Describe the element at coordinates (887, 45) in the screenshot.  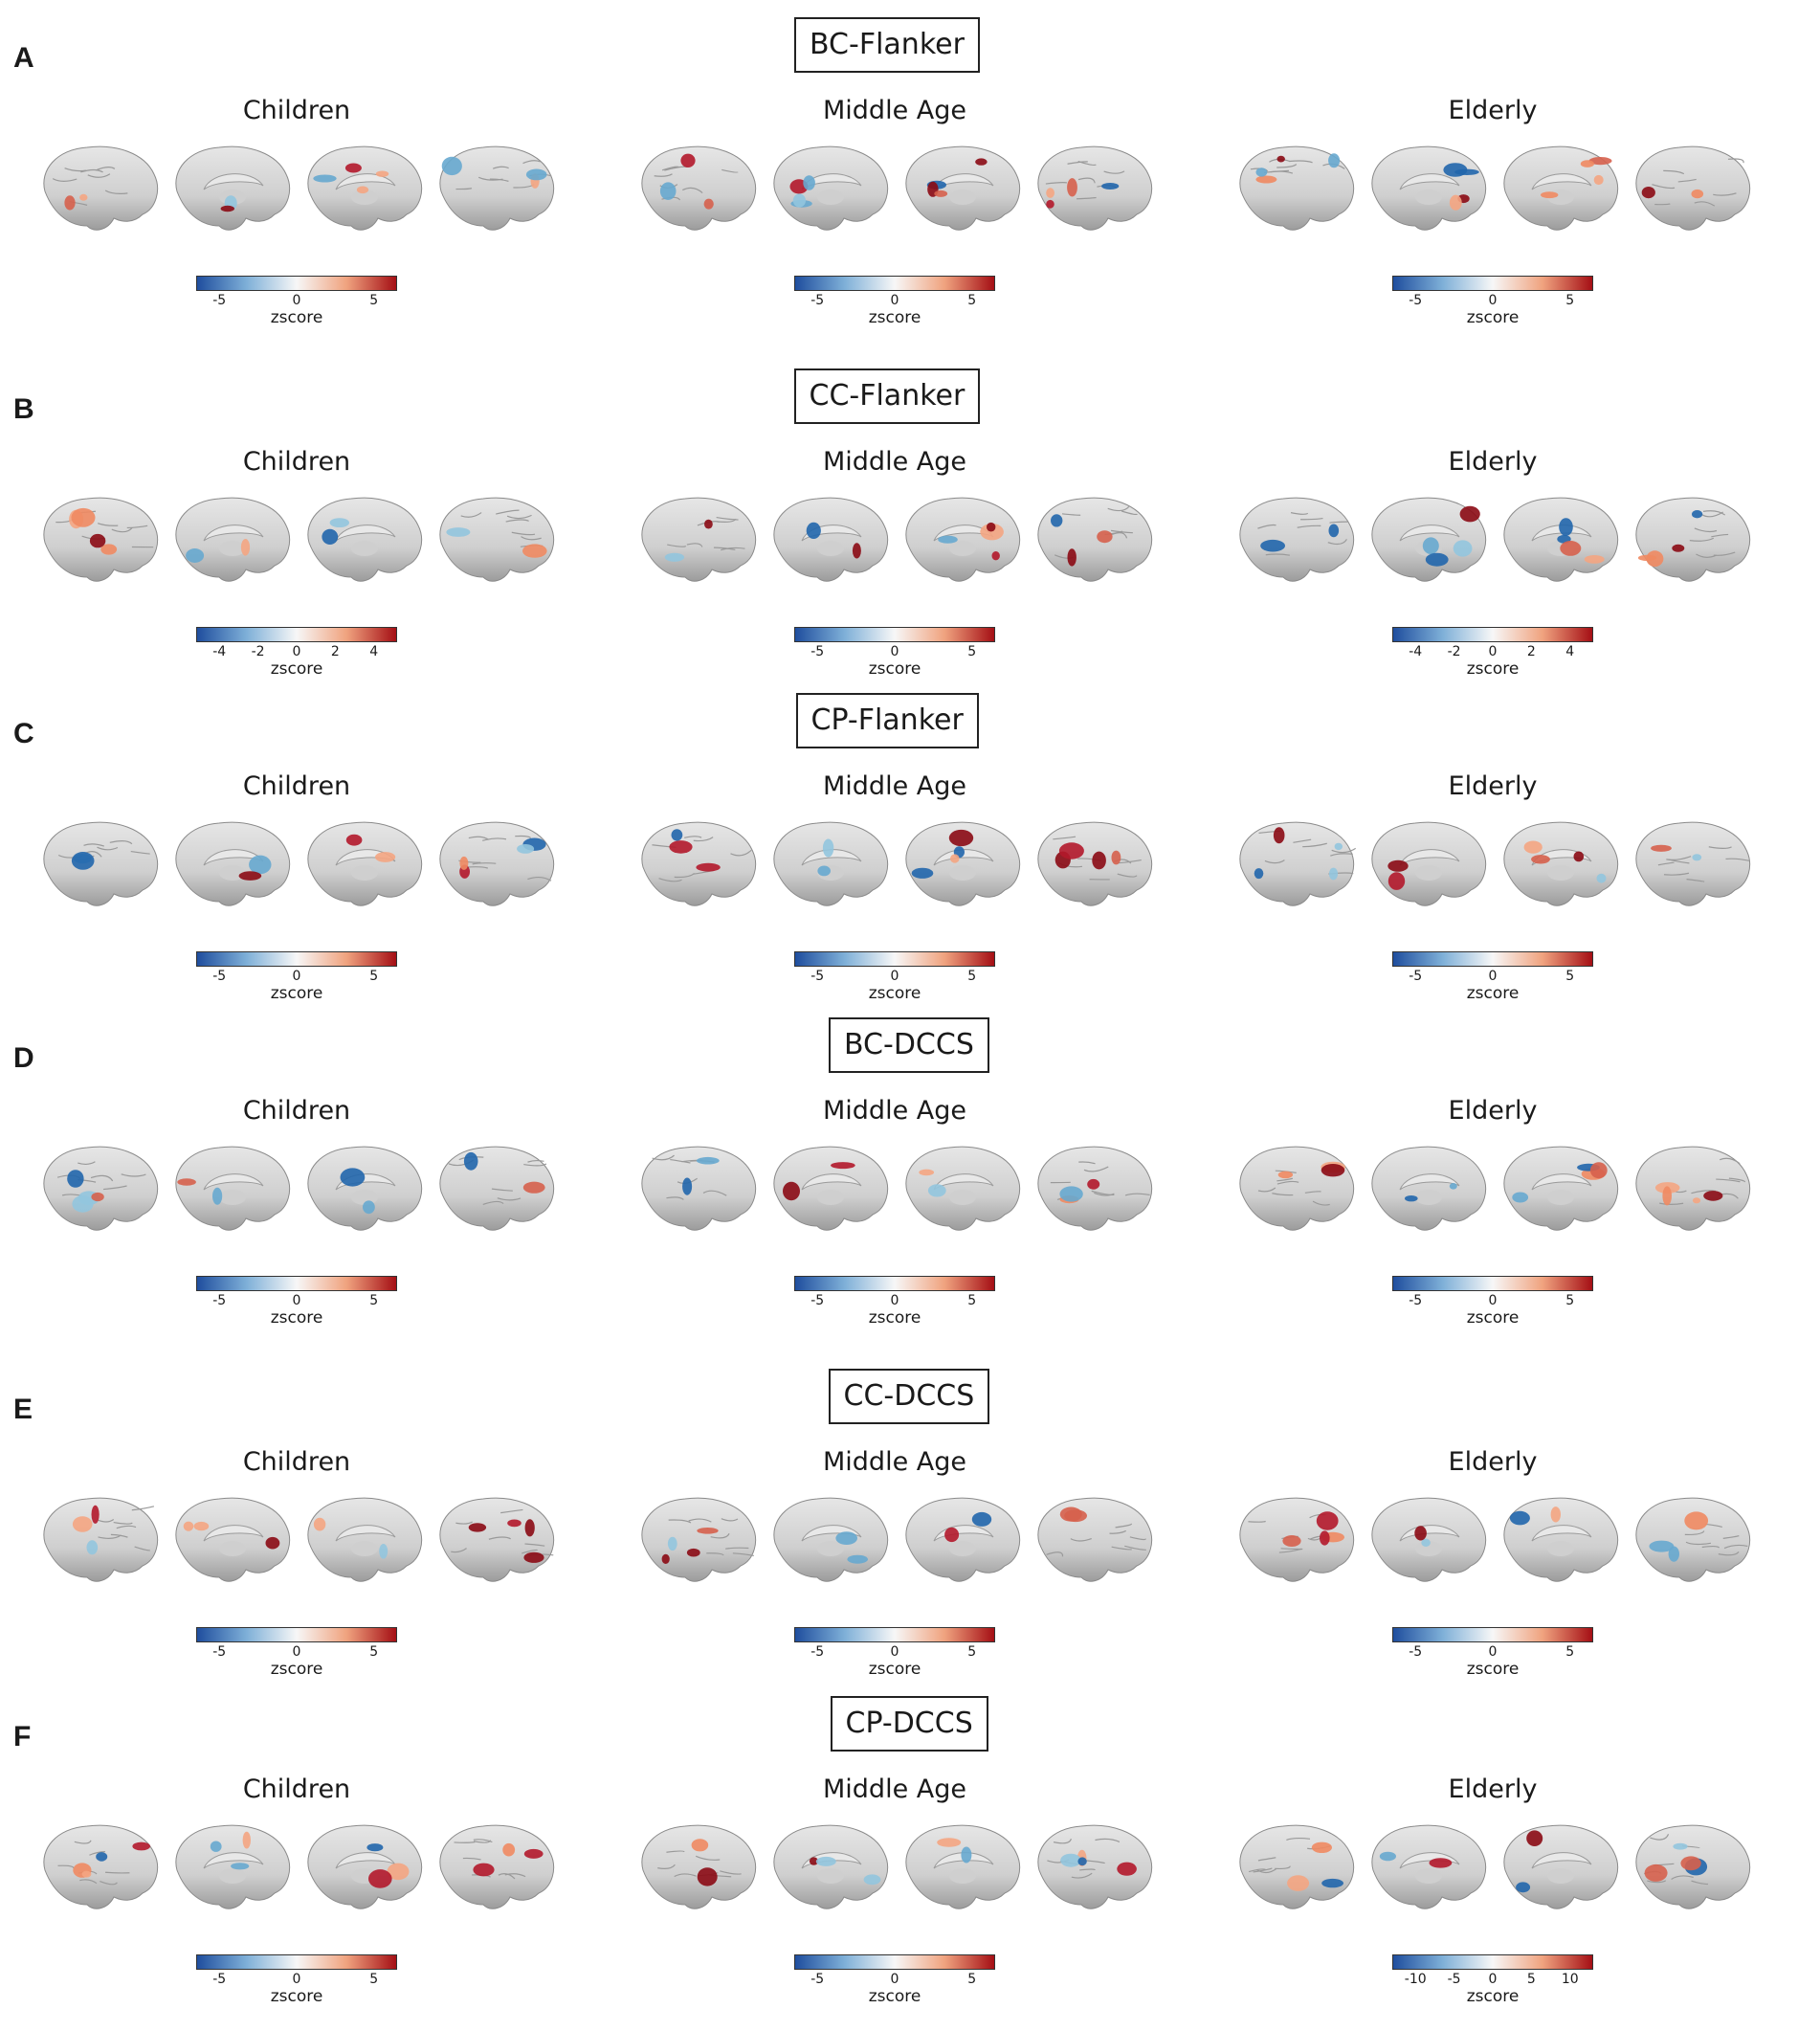
I see `panel-title: BC-Flanker` at that location.